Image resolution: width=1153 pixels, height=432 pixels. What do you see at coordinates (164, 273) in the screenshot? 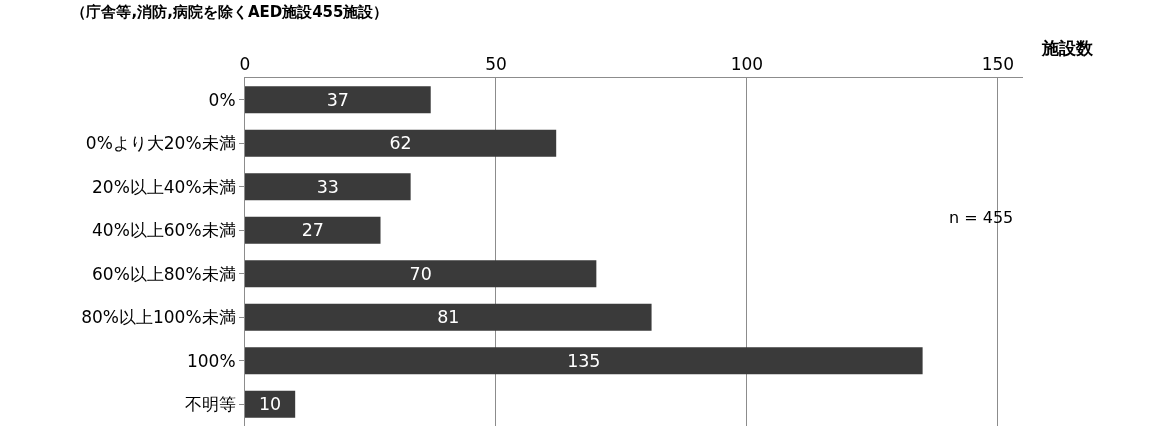
I see `y-tick-label: 60%以上80%未満` at bounding box center [164, 273].